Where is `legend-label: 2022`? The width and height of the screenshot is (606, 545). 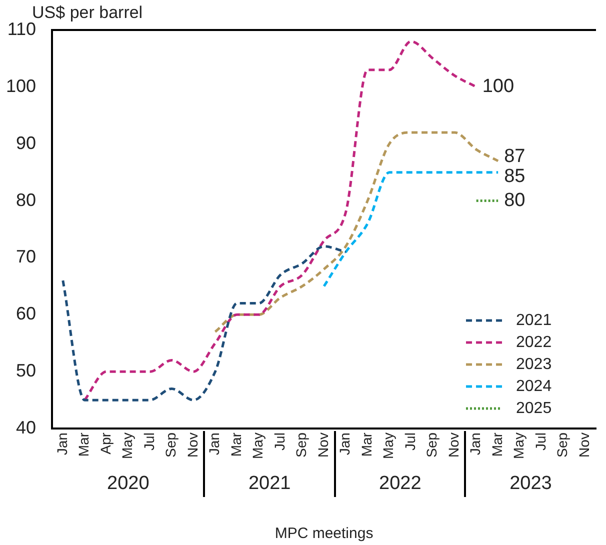 legend-label: 2022 is located at coordinates (534, 342).